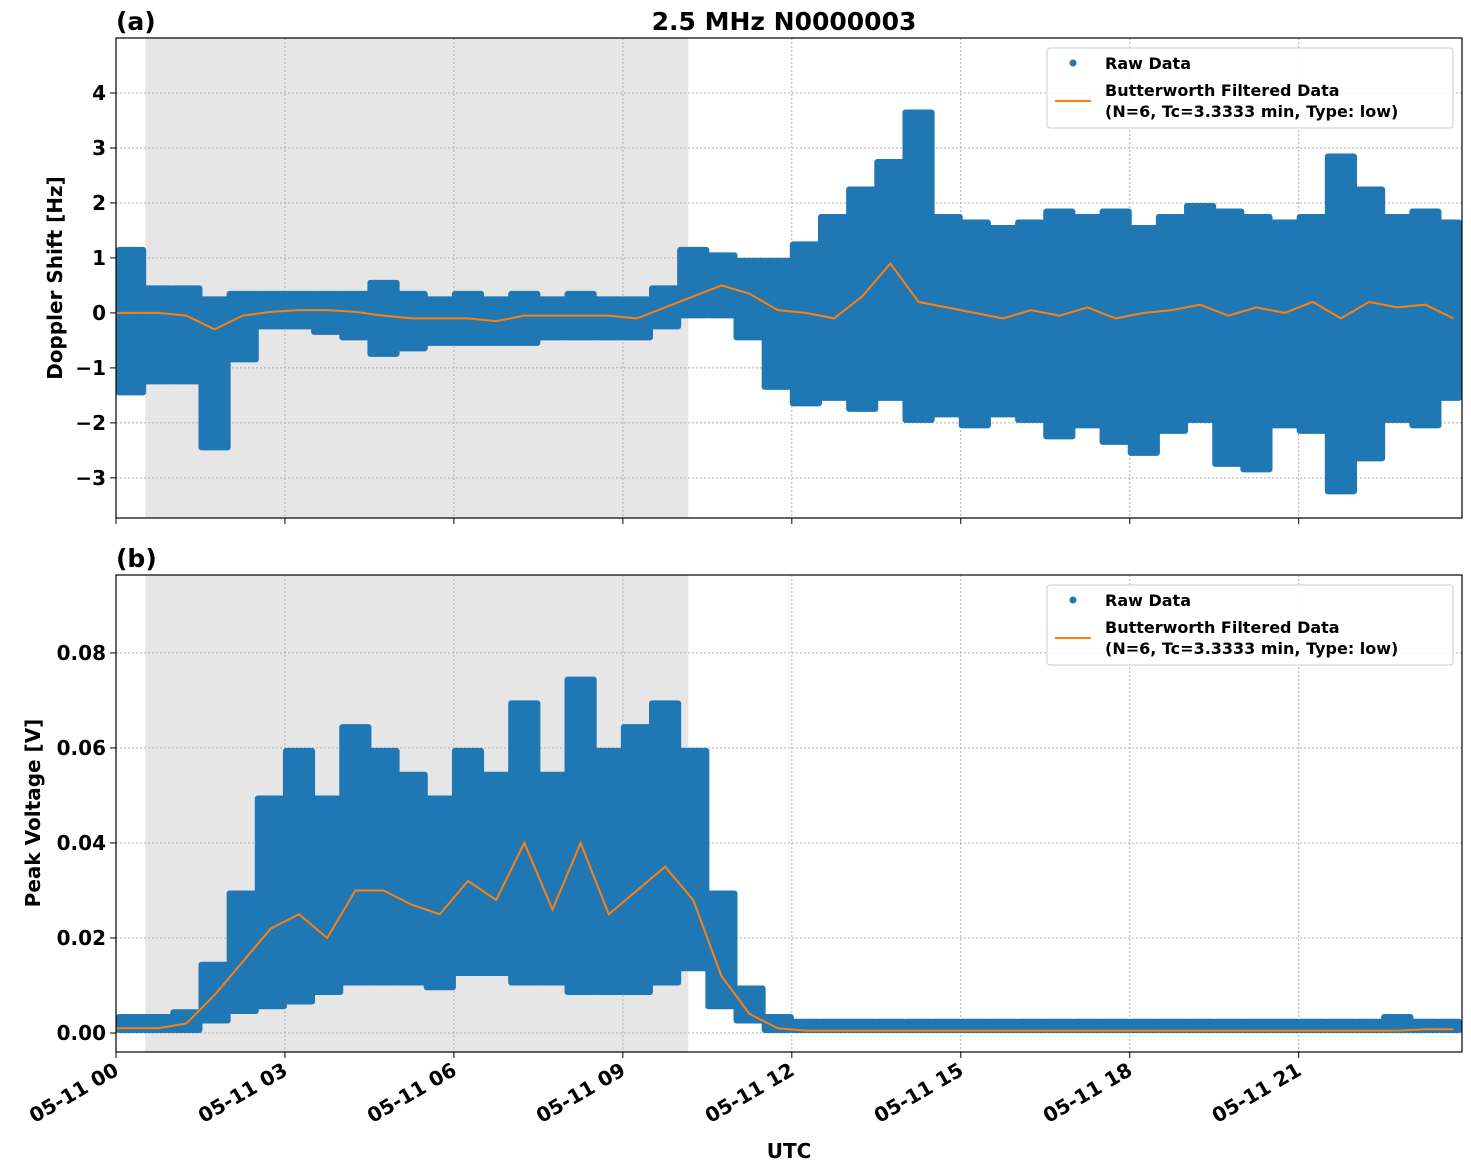 The image size is (1471, 1176). I want to click on x-tick-label: 05-11 09, so click(581, 1093).